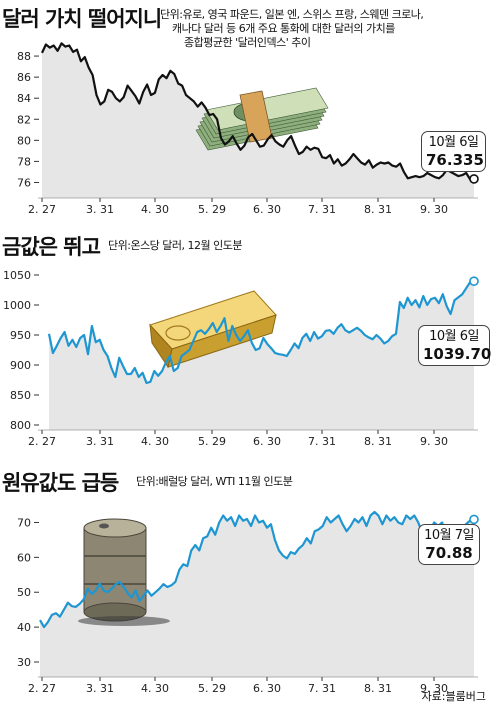 The height and width of the screenshot is (709, 500). Describe the element at coordinates (267, 688) in the screenshot. I see `oil-x-tick-label: 6. 30` at that location.